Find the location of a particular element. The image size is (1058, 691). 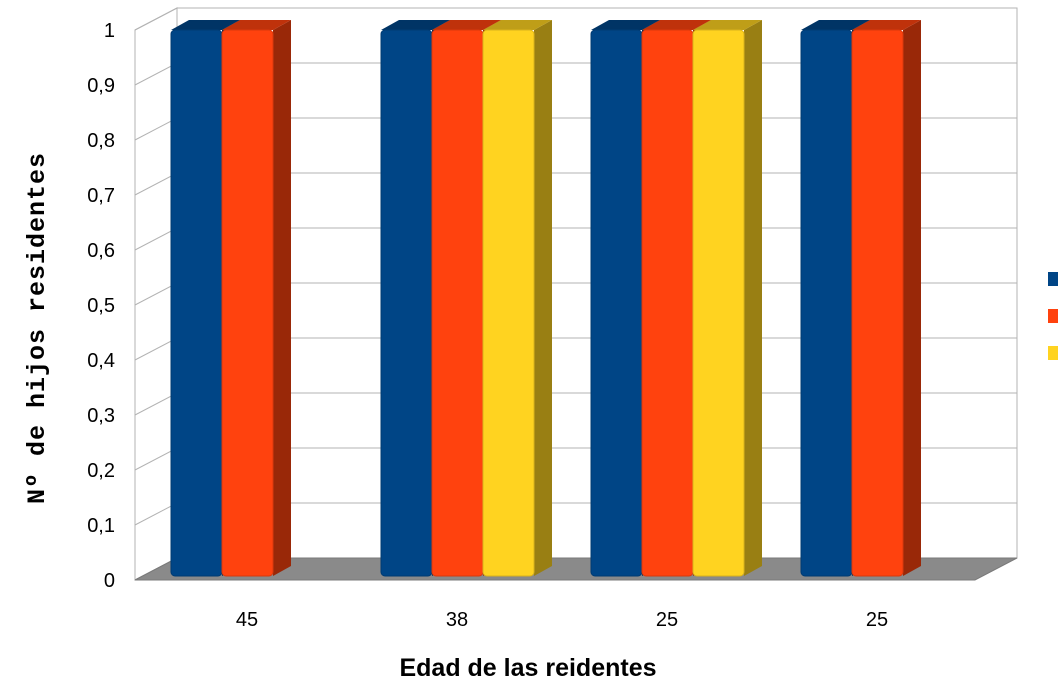

y-tick-label: 0,3 is located at coordinates (101, 416).